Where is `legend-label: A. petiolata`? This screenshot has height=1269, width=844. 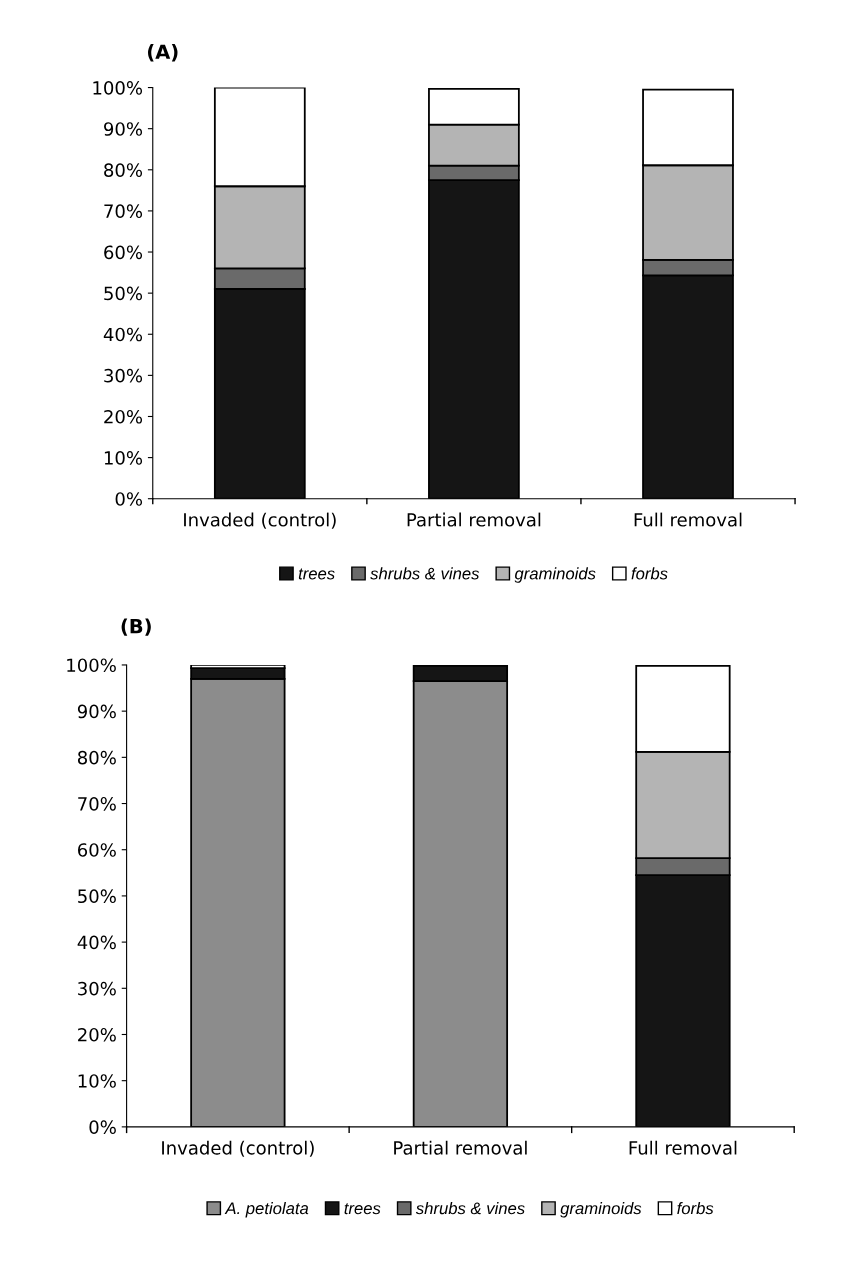
legend-label: A. petiolata is located at coordinates (266, 1210).